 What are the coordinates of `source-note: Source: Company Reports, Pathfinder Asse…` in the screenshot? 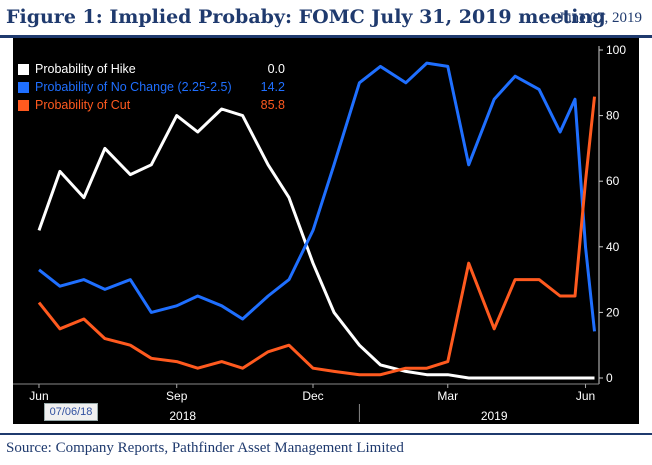 It's located at (205, 448).